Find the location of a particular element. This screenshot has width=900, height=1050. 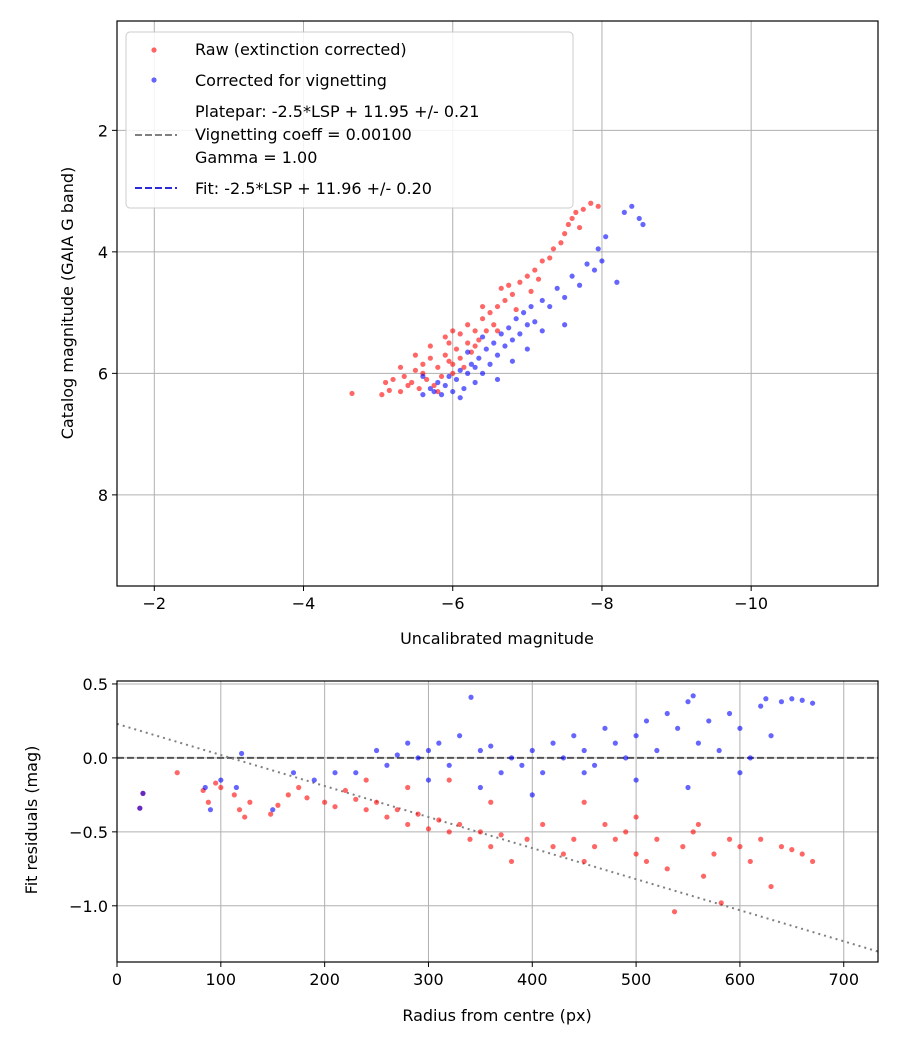

bottom-y-axis-label: Fit residuals (mag) is located at coordinates (31, 820).